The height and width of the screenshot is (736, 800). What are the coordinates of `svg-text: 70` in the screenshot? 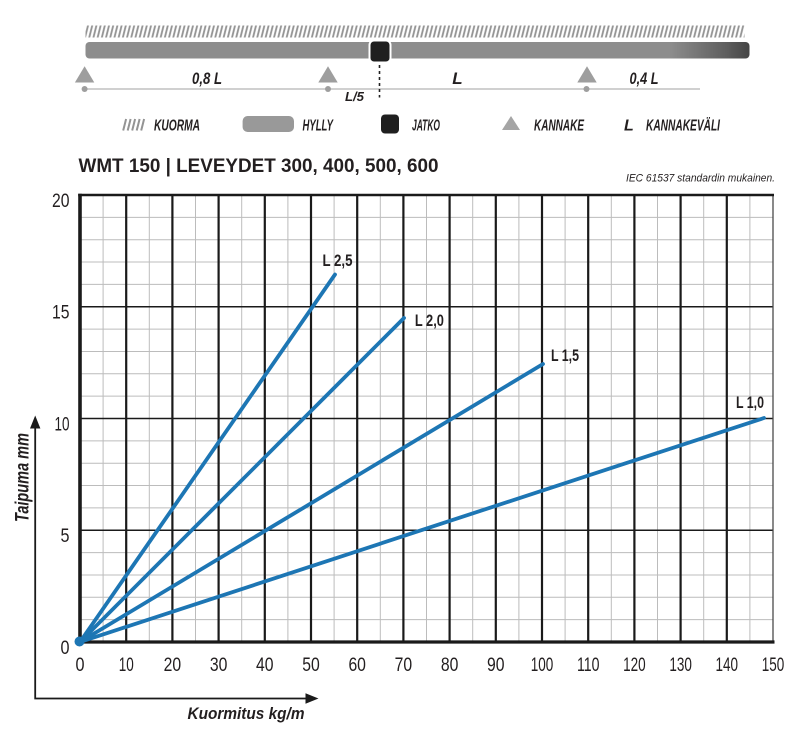 It's located at (404, 665).